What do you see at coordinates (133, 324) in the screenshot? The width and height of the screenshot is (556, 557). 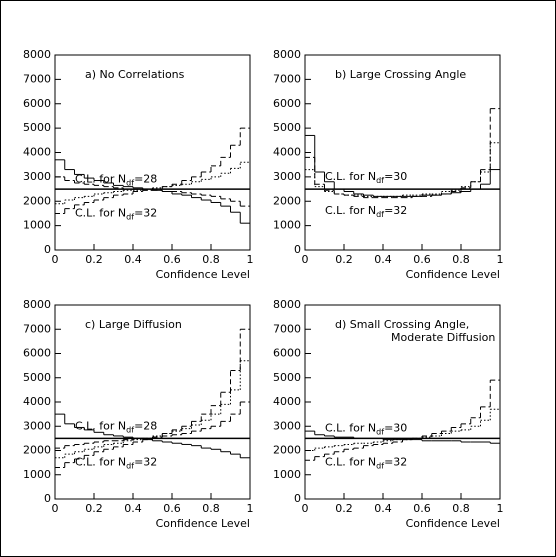 I see `panel-title: c) Large Diffusion` at bounding box center [133, 324].